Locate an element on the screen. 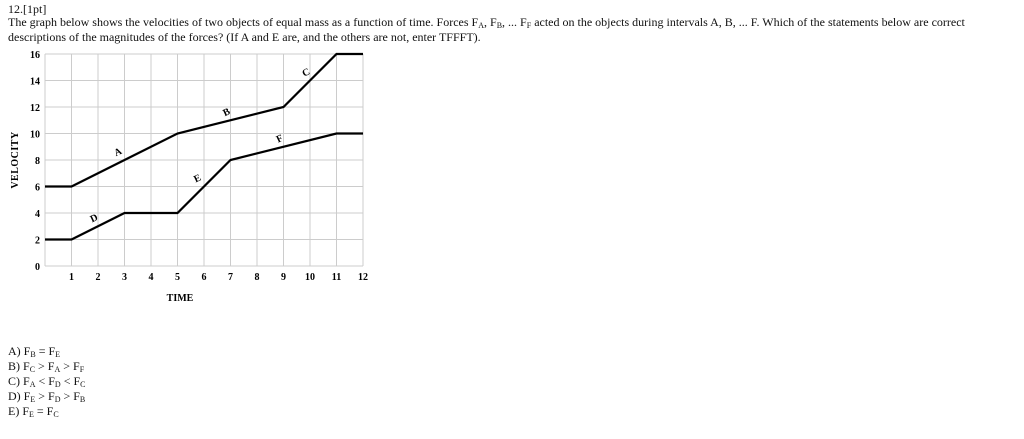 This screenshot has height=439, width=1024. x-tick-label: 10 is located at coordinates (310, 277).